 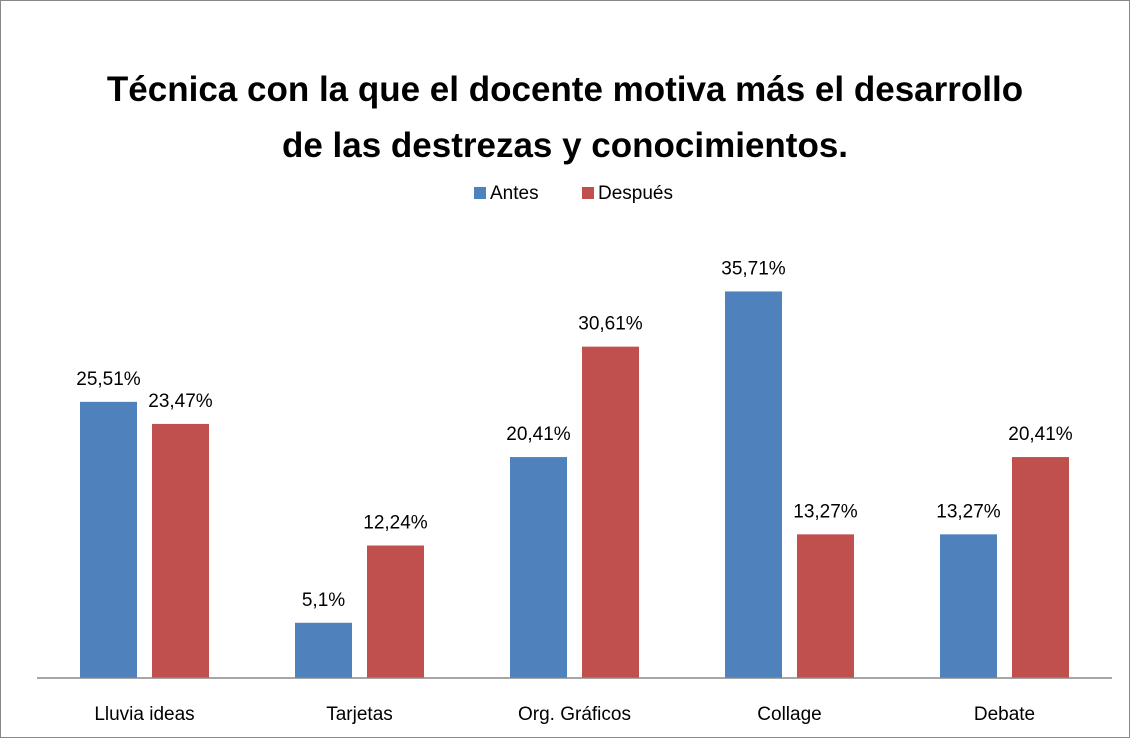 I want to click on data-label: 12,24%, so click(x=395, y=523).